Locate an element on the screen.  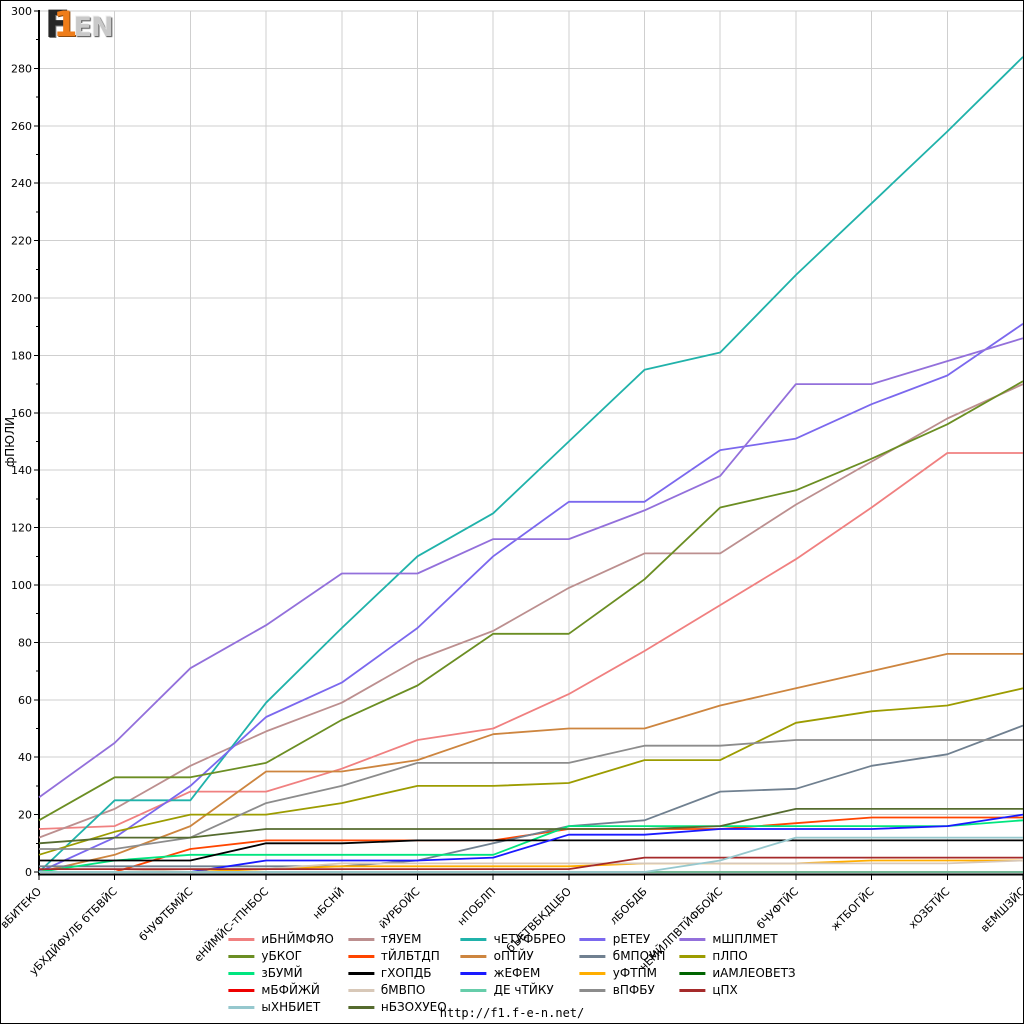
y-tick-label: 280 is located at coordinates (21, 68).